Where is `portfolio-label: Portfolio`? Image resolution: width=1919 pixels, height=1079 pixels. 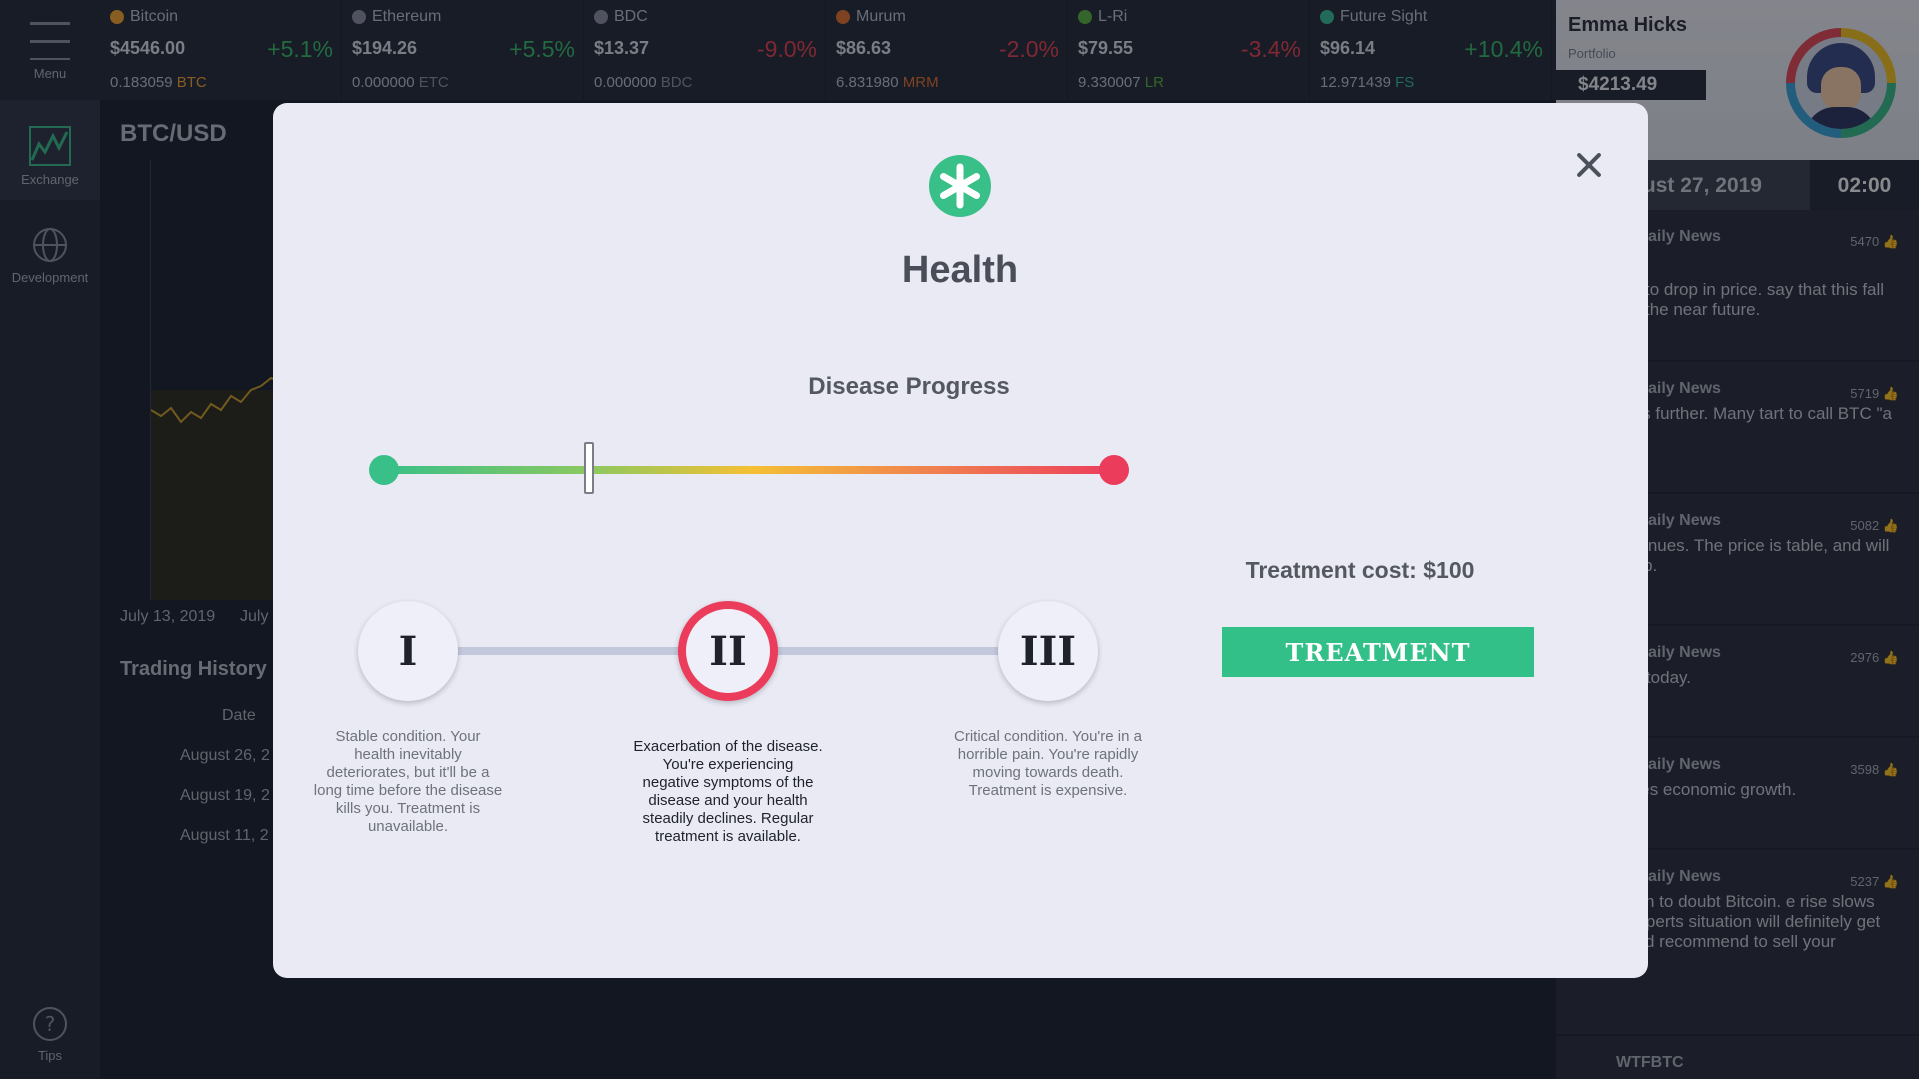
portfolio-label: Portfolio is located at coordinates (1592, 53).